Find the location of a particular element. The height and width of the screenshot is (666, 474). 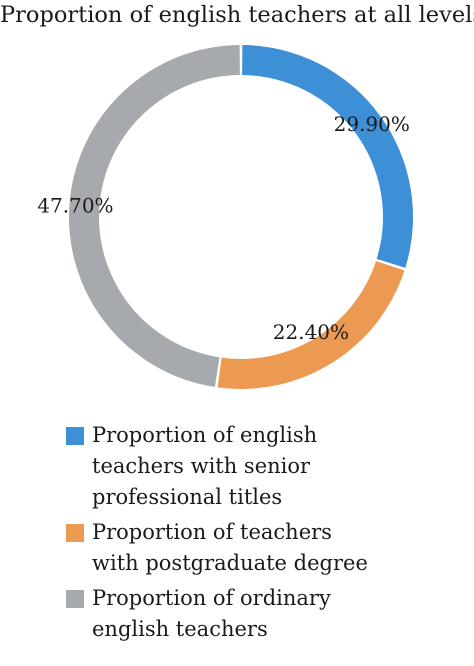

slice-value-label-1: 22.40% is located at coordinates (311, 332).